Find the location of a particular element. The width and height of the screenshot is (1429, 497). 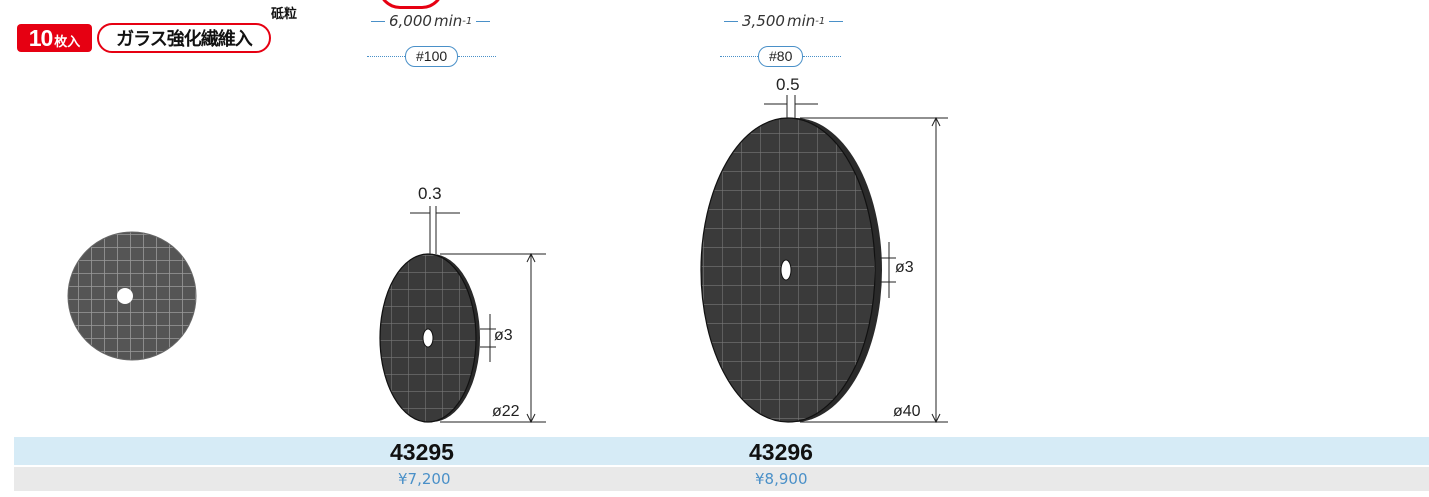

material-label: ガラス強化繊維入 is located at coordinates (184, 38).